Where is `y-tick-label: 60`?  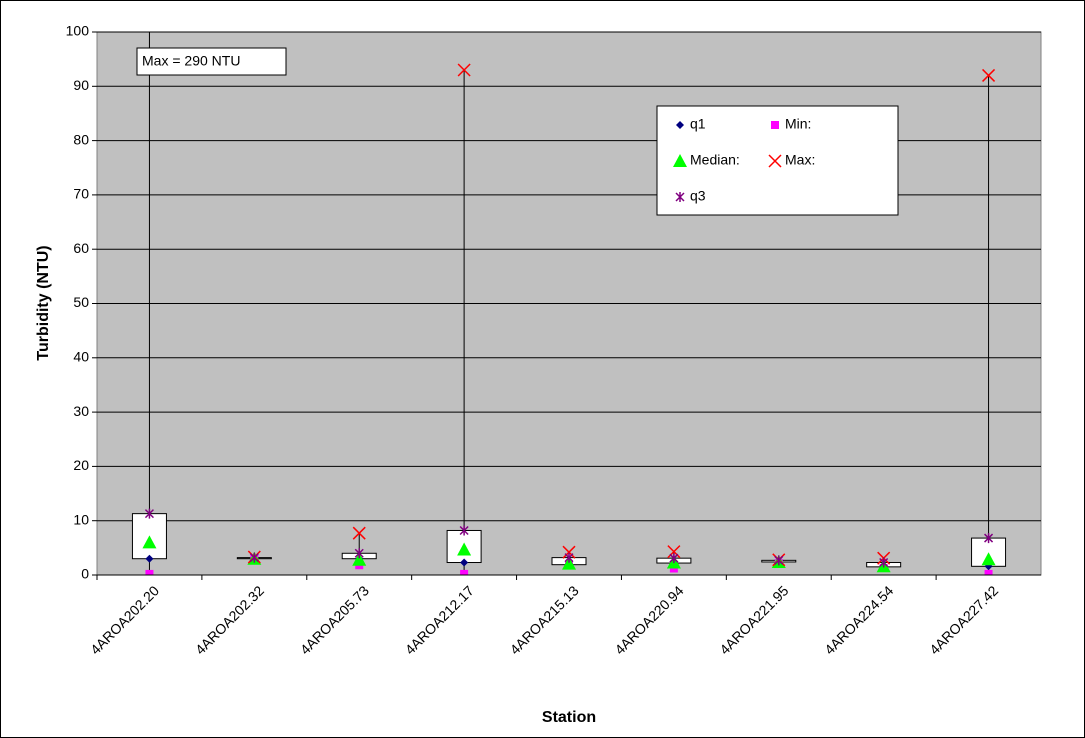 y-tick-label: 60 is located at coordinates (81, 248).